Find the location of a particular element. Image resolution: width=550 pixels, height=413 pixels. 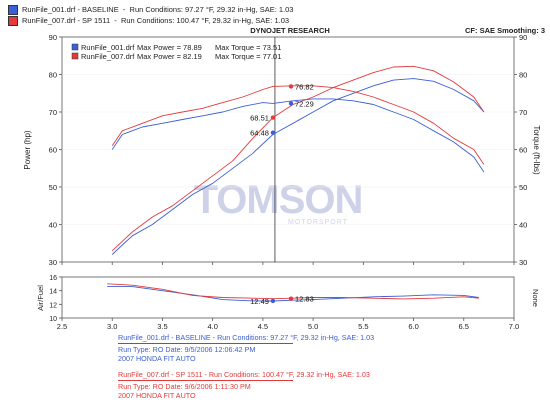

legend-swatch-blue is located at coordinates (13, 9).